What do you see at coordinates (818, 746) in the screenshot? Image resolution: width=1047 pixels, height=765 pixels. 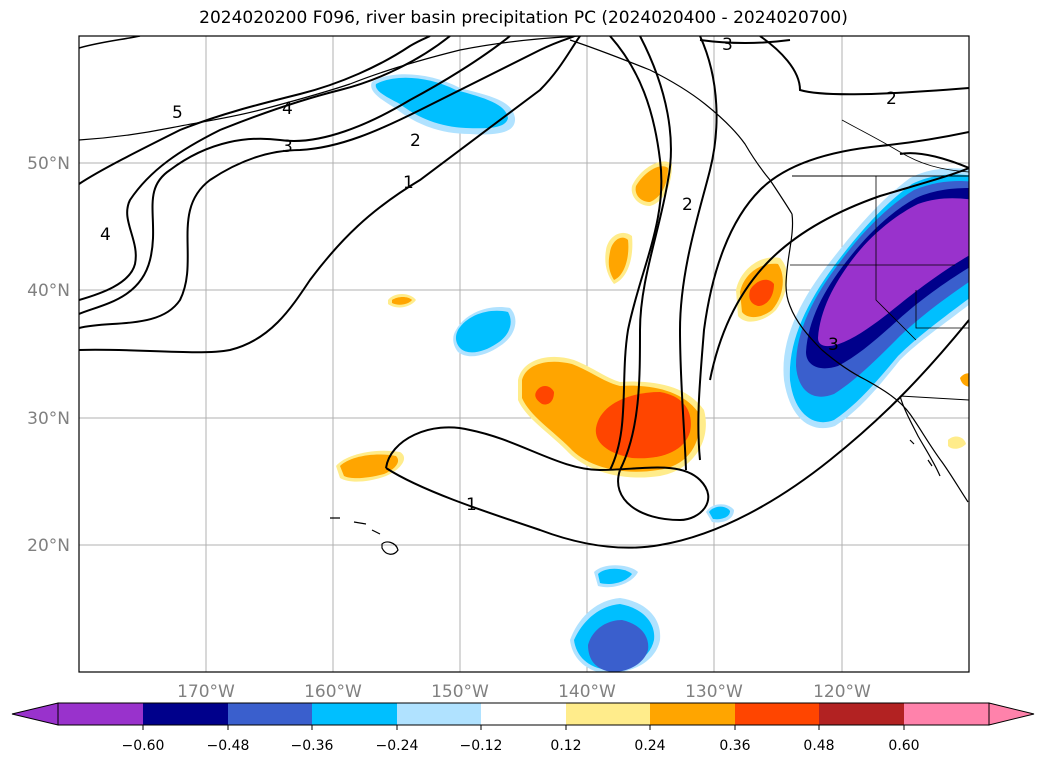 I see `colorbar-tick-label: 0.48` at bounding box center [818, 746].